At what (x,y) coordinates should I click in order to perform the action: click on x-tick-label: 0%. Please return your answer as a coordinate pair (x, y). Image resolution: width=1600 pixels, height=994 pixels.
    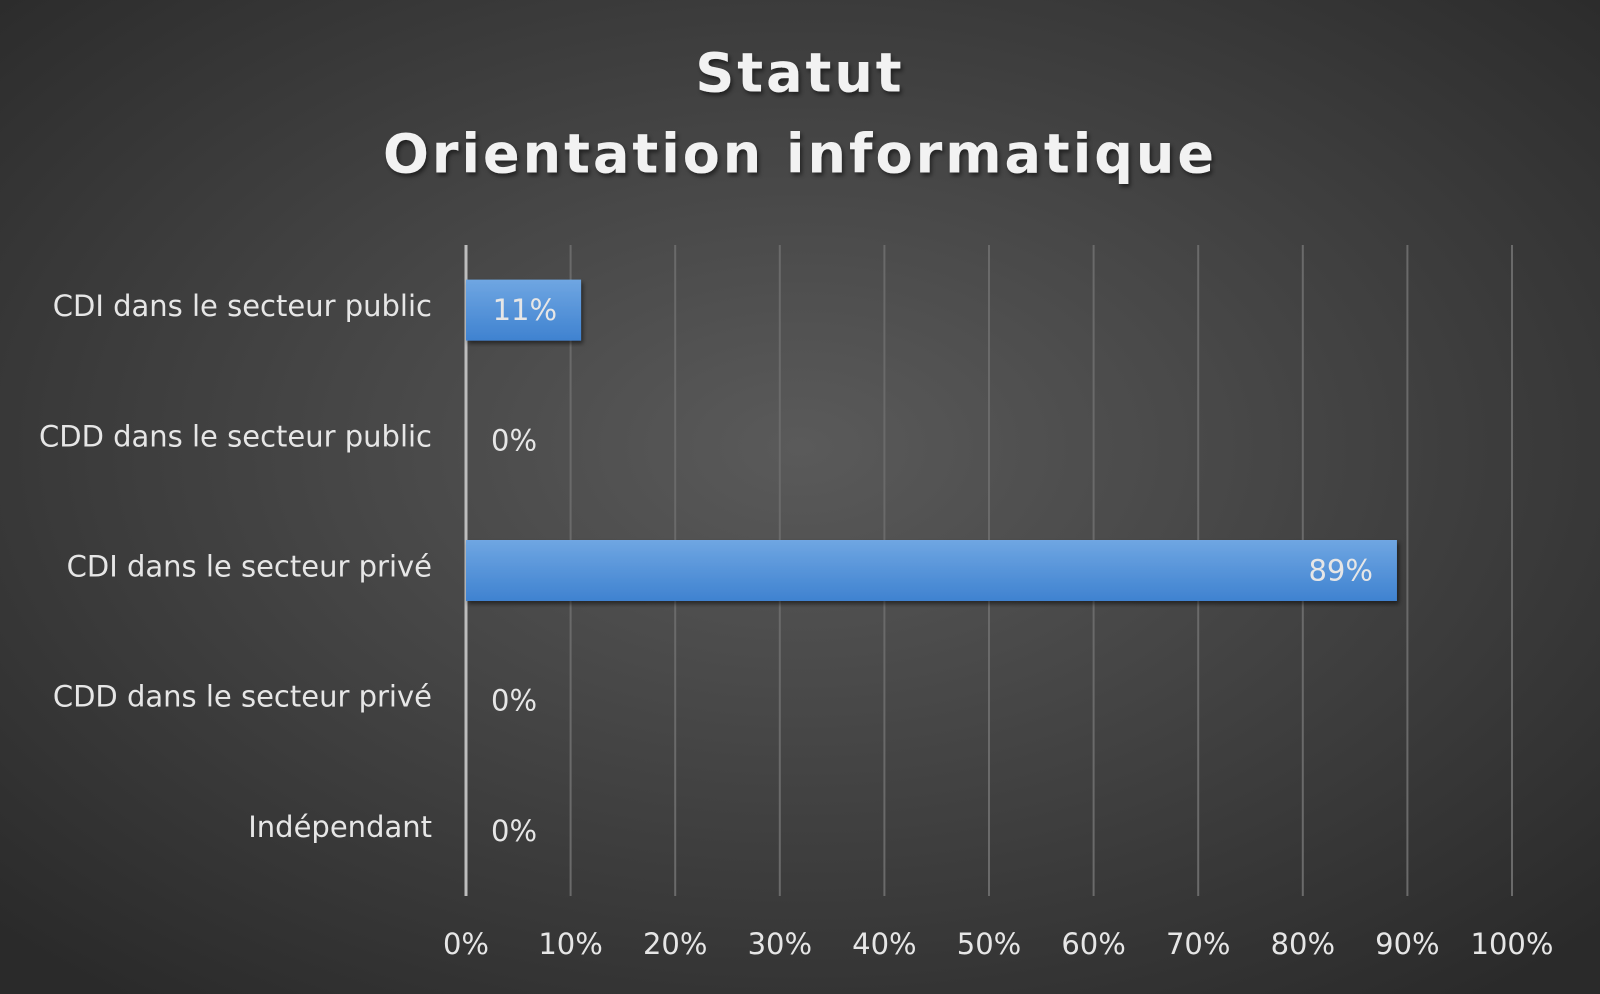
    Looking at the image, I should click on (466, 944).